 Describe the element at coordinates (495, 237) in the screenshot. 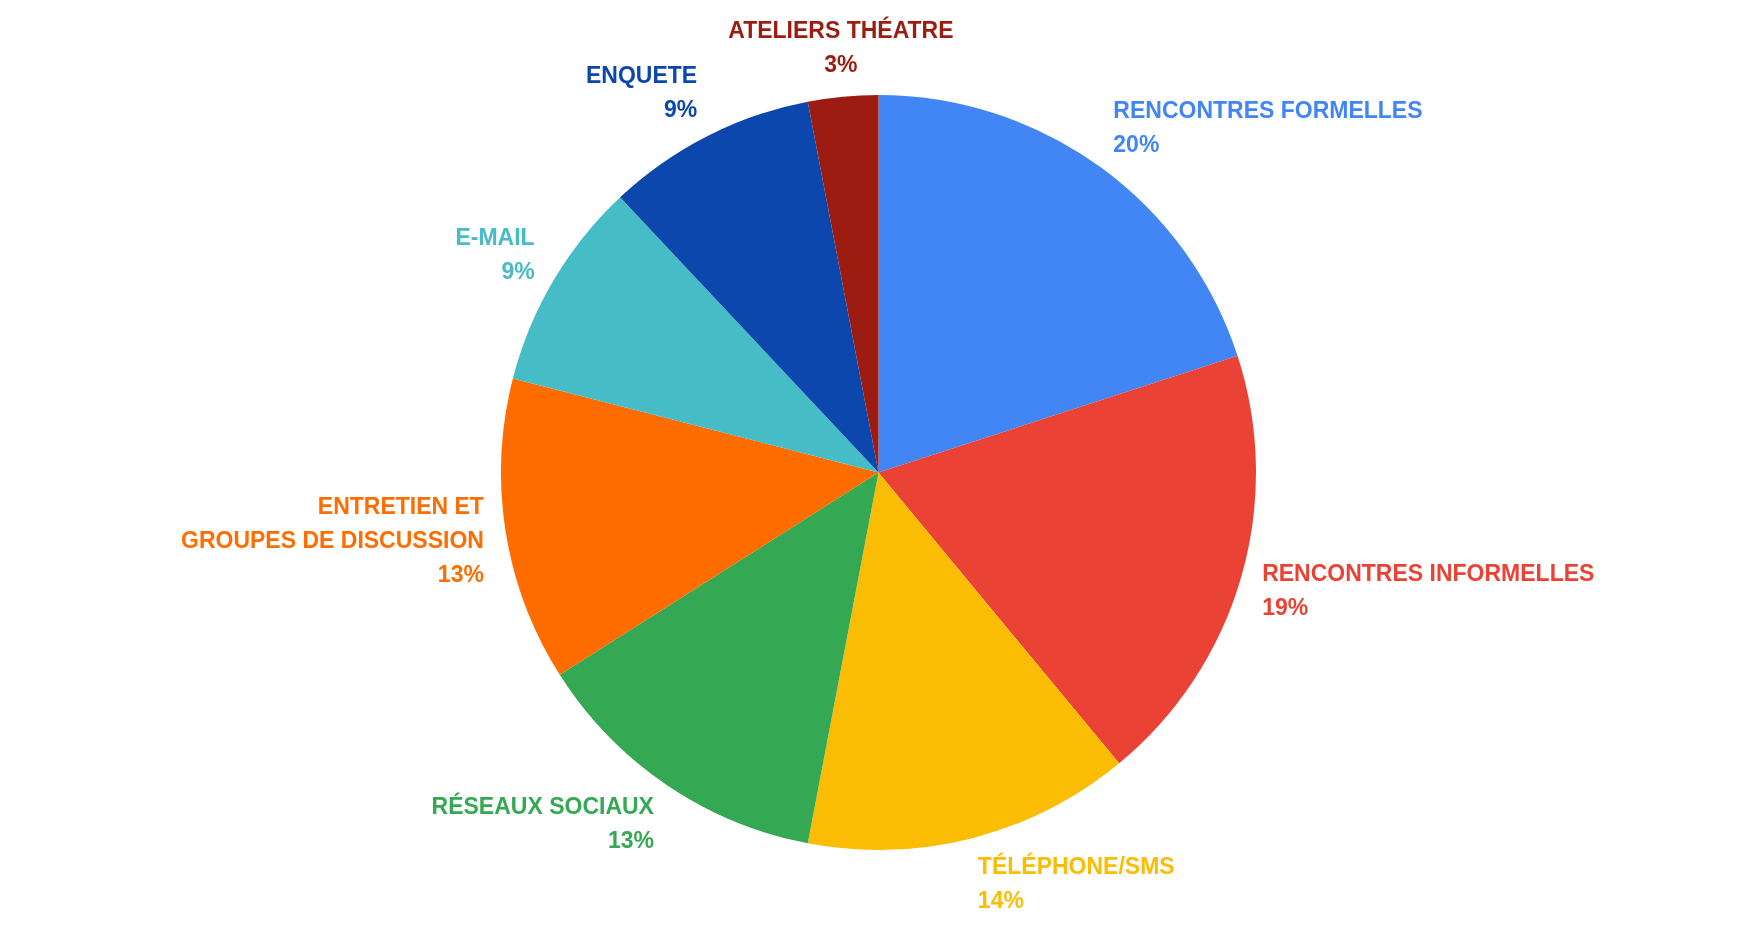

I see `slice-label: E-MAIL` at that location.